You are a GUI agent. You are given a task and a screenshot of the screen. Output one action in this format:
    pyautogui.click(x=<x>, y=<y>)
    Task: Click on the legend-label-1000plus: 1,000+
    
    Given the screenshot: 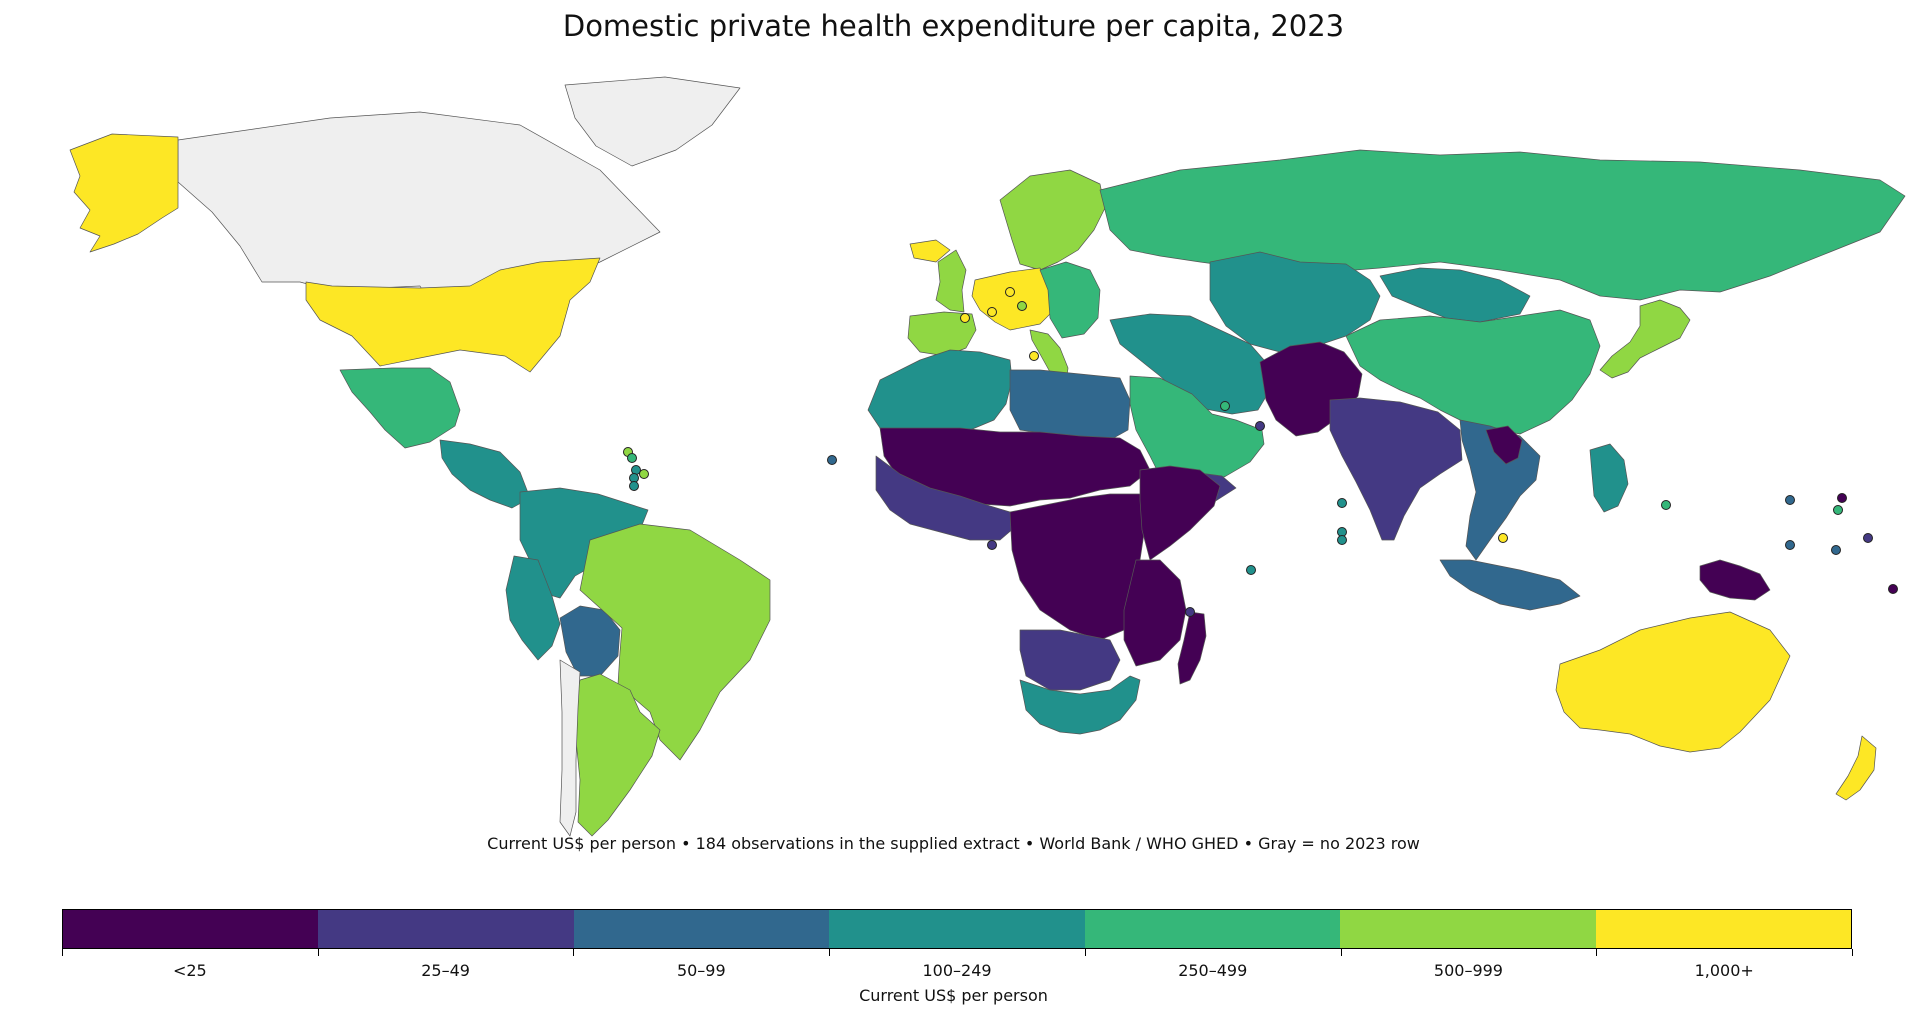 What is the action you would take?
    pyautogui.click(x=1724, y=970)
    